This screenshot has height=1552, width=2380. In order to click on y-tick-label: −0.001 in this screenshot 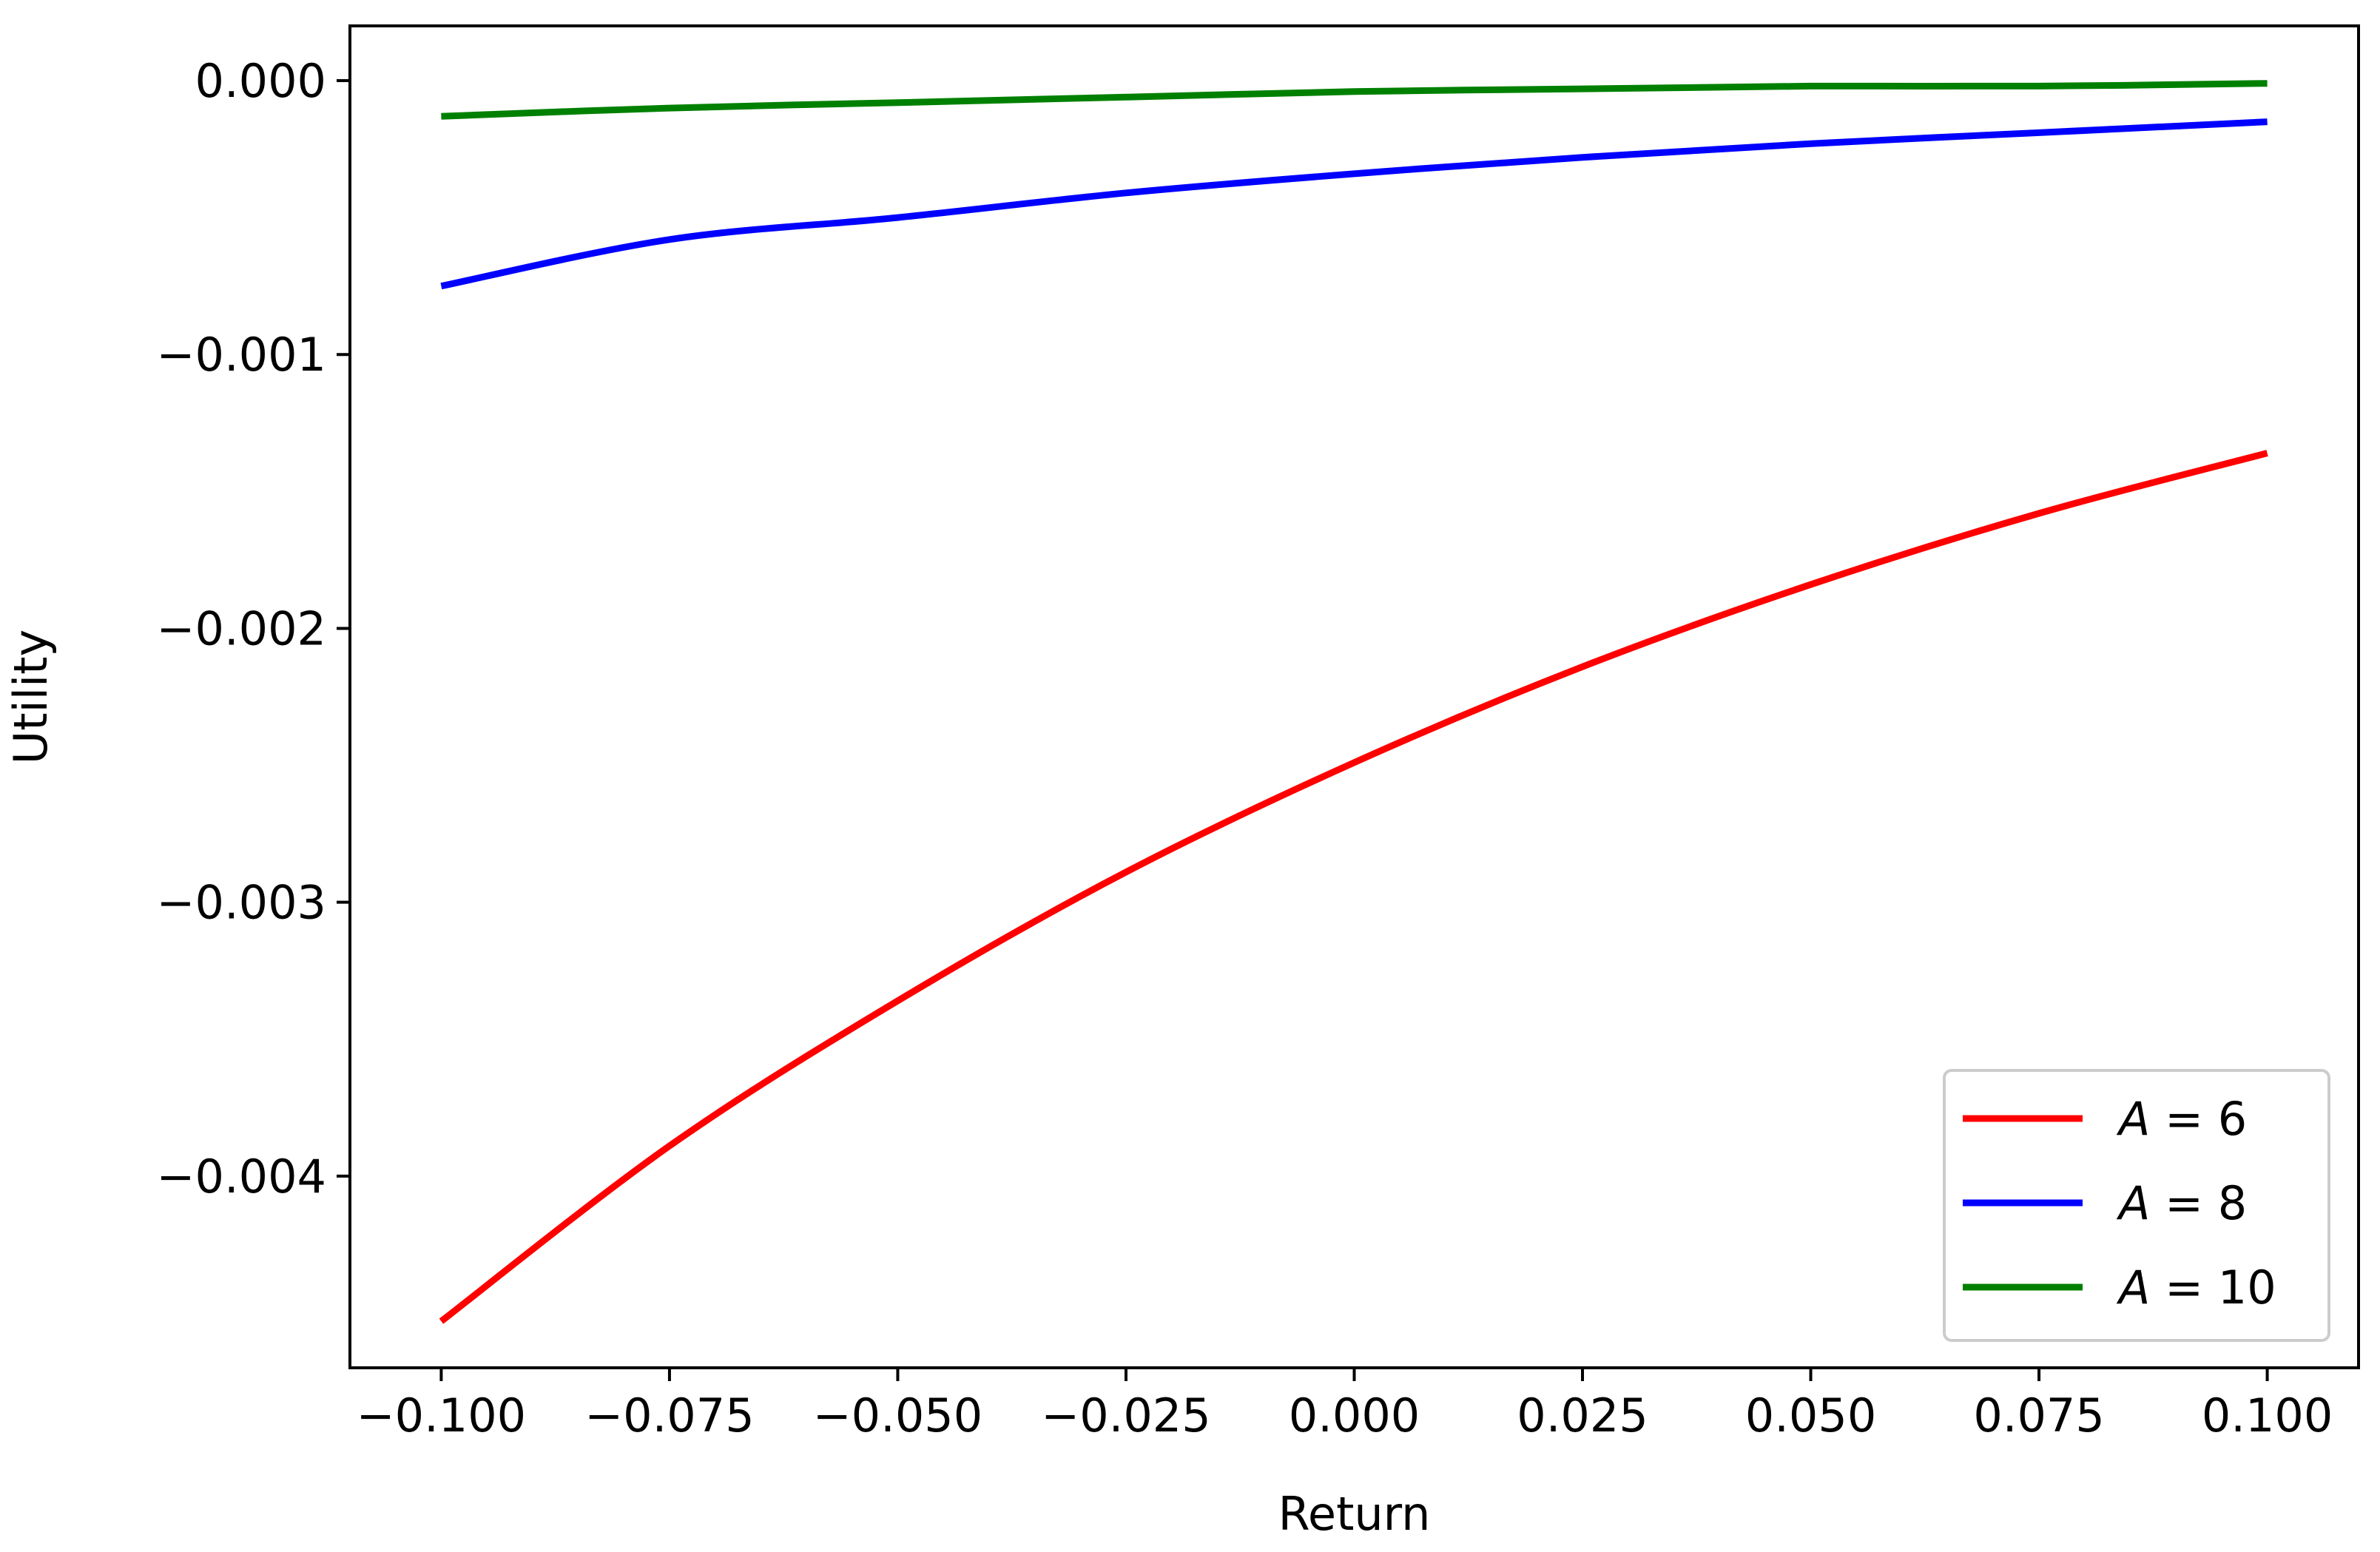, I will do `click(242, 355)`.